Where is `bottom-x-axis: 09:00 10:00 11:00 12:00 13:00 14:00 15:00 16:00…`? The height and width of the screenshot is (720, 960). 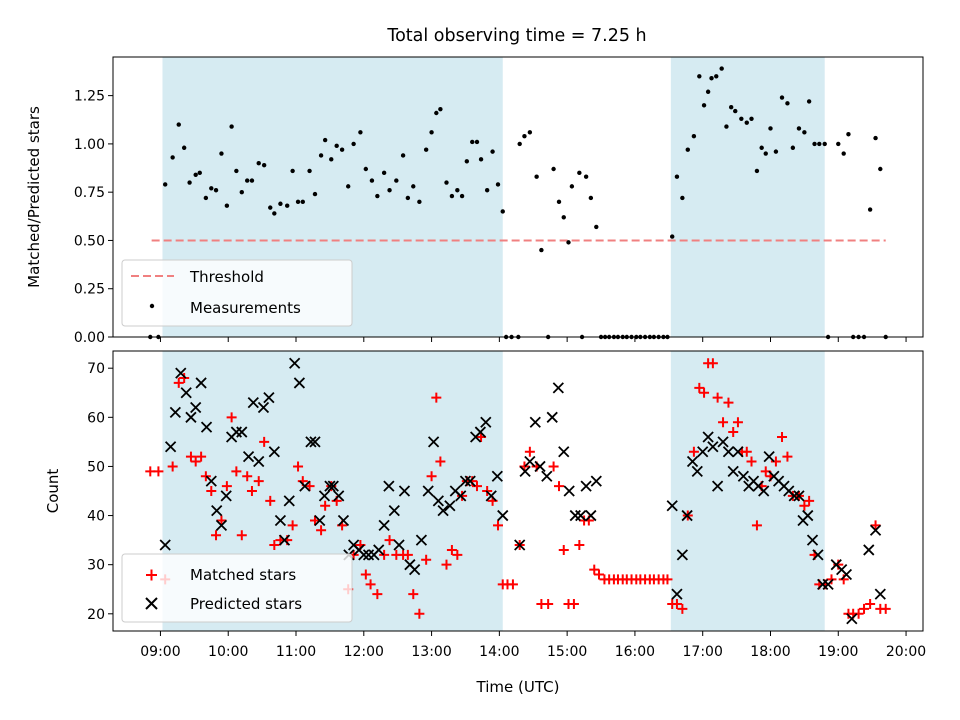
bottom-x-axis: 09:00 10:00 11:00 12:00 13:00 14:00 15:00 16:00… is located at coordinates (533, 645).